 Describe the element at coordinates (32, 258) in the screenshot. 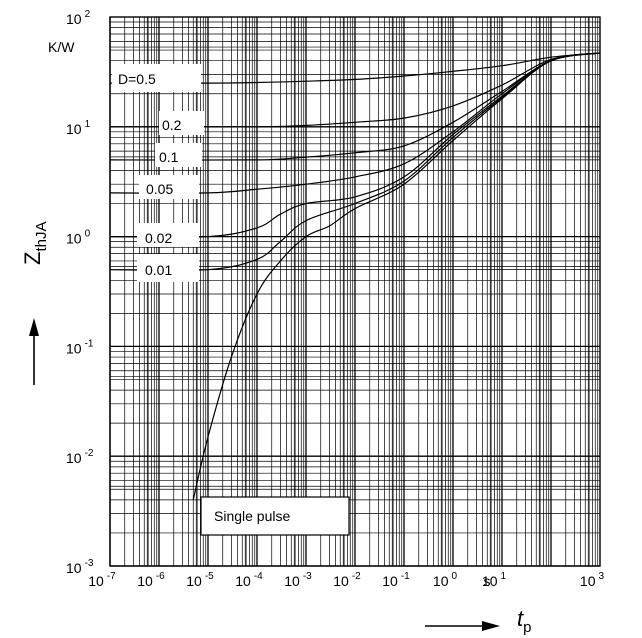

I see `y-axis-symbol: Z` at that location.